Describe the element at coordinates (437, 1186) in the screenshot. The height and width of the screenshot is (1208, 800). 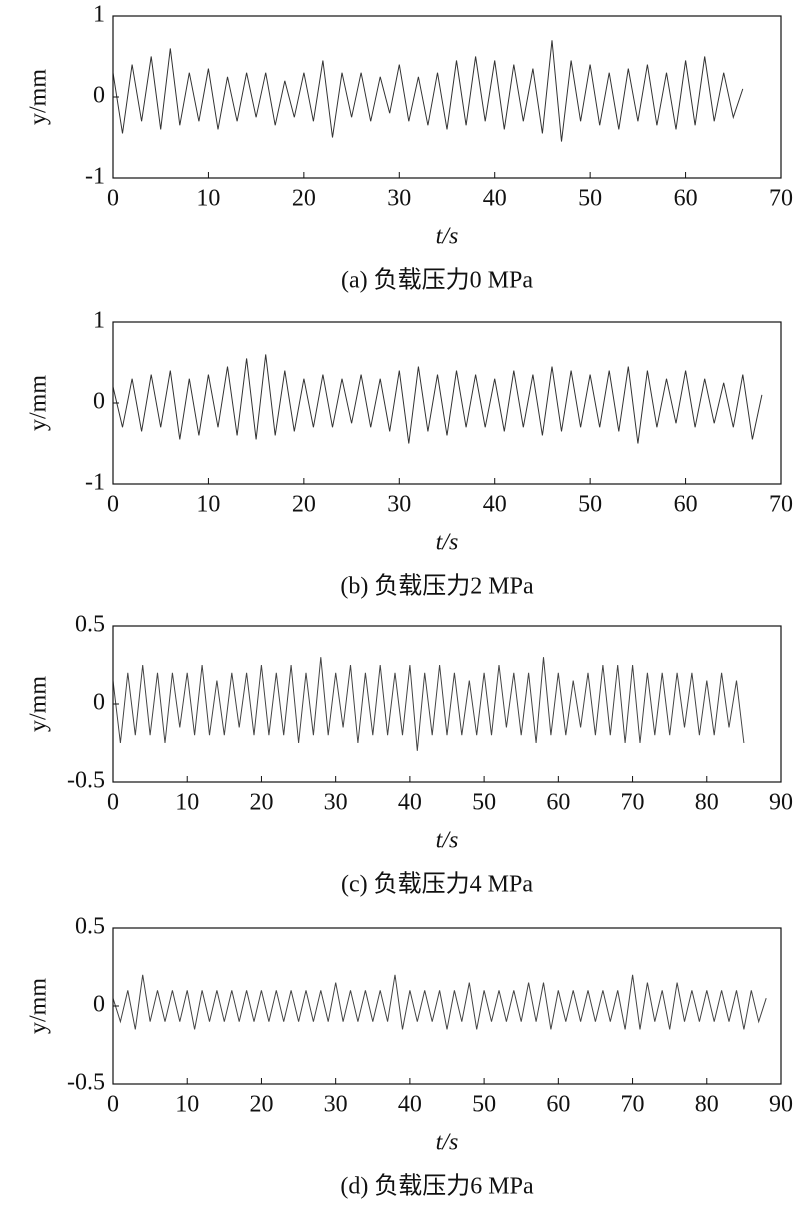
I see `panel-caption: (d) 负载压力6 MPa` at that location.